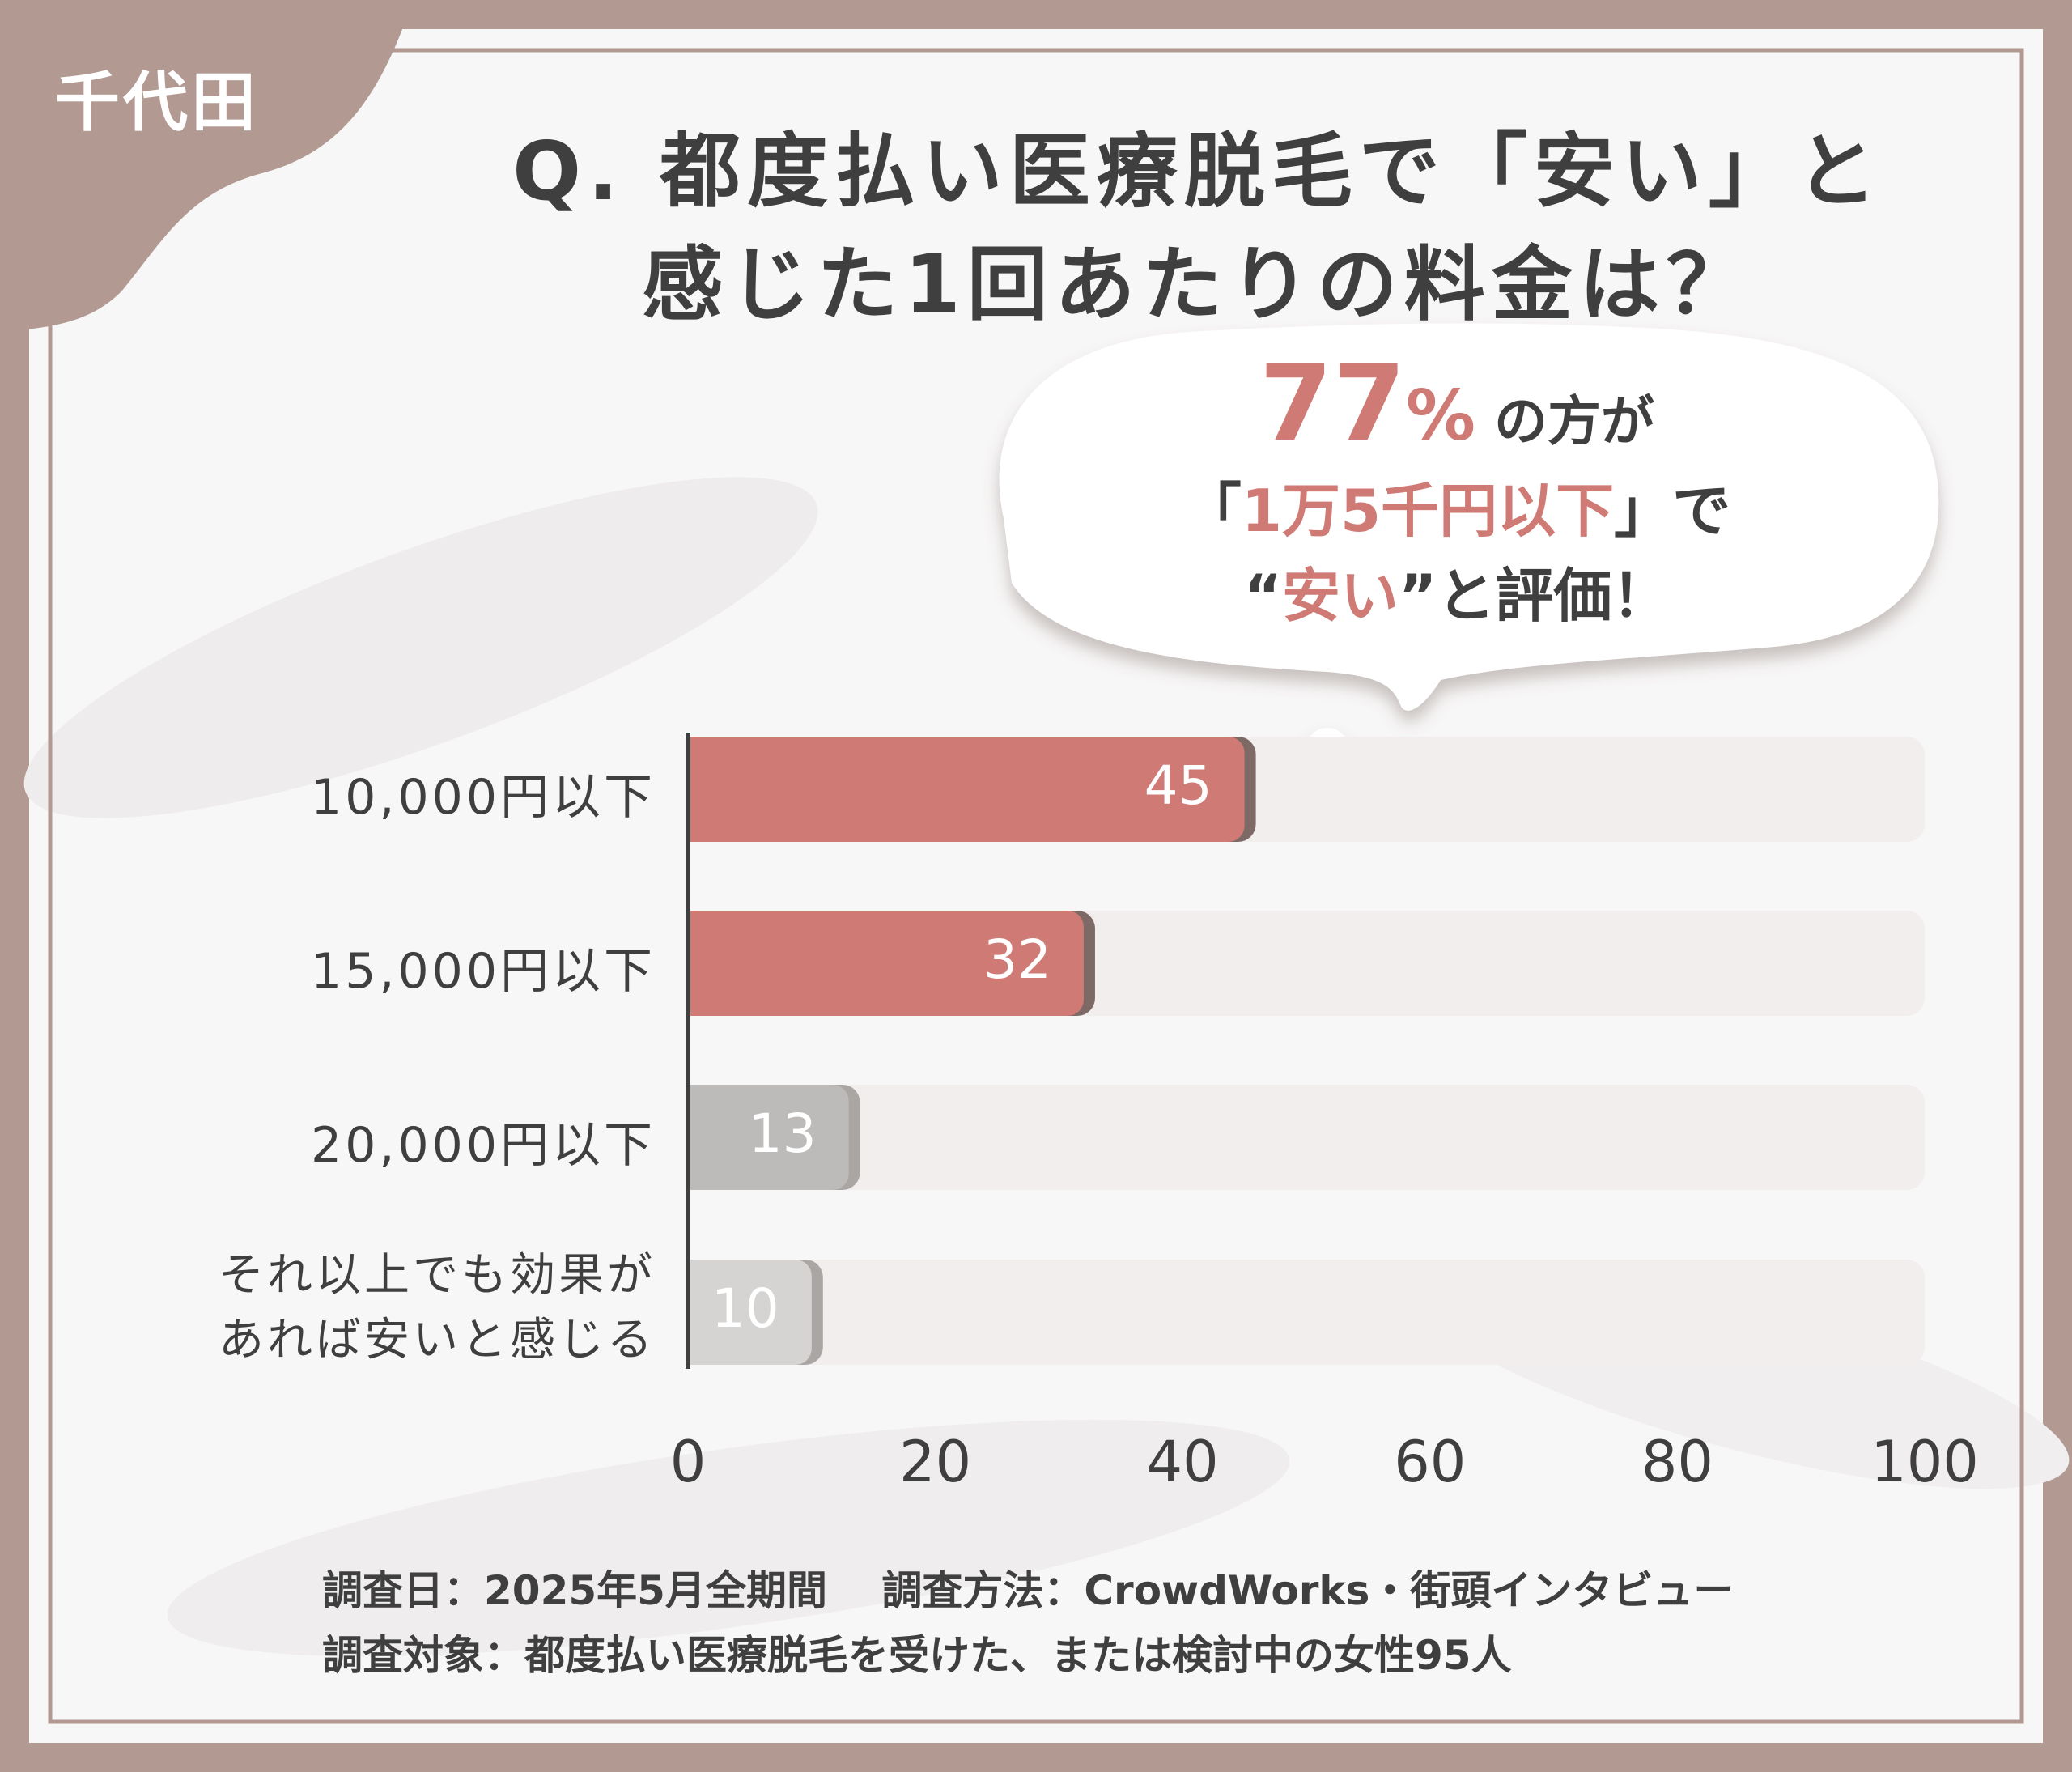 This screenshot has height=1772, width=2072. What do you see at coordinates (1535, 596) in the screenshot?
I see `callout-line-3-rest: ”と評価！` at bounding box center [1535, 596].